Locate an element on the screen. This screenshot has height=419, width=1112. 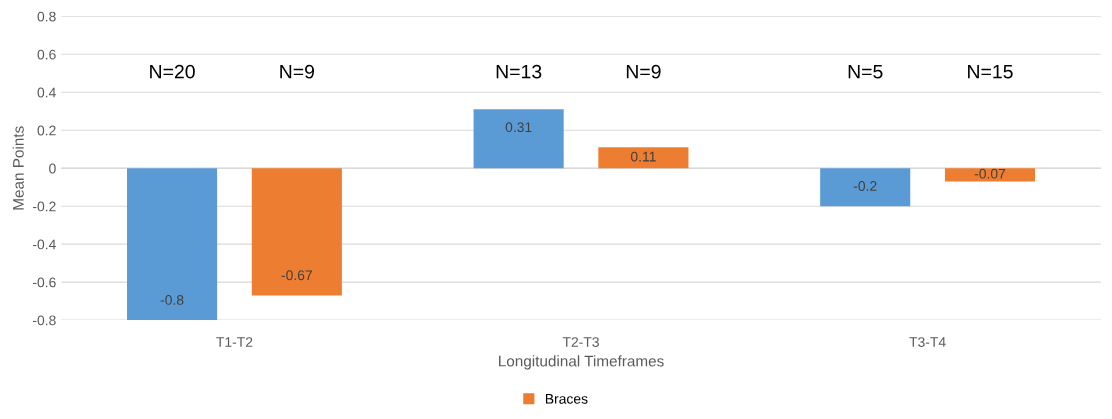
data-label: -0.67 is located at coordinates (296, 275).